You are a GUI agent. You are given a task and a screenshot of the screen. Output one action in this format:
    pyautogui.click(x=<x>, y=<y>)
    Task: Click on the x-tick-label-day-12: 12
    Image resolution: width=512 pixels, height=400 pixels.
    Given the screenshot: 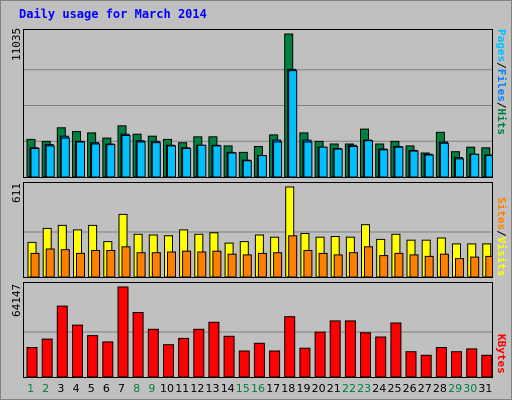 What is the action you would take?
    pyautogui.click(x=197, y=388)
    